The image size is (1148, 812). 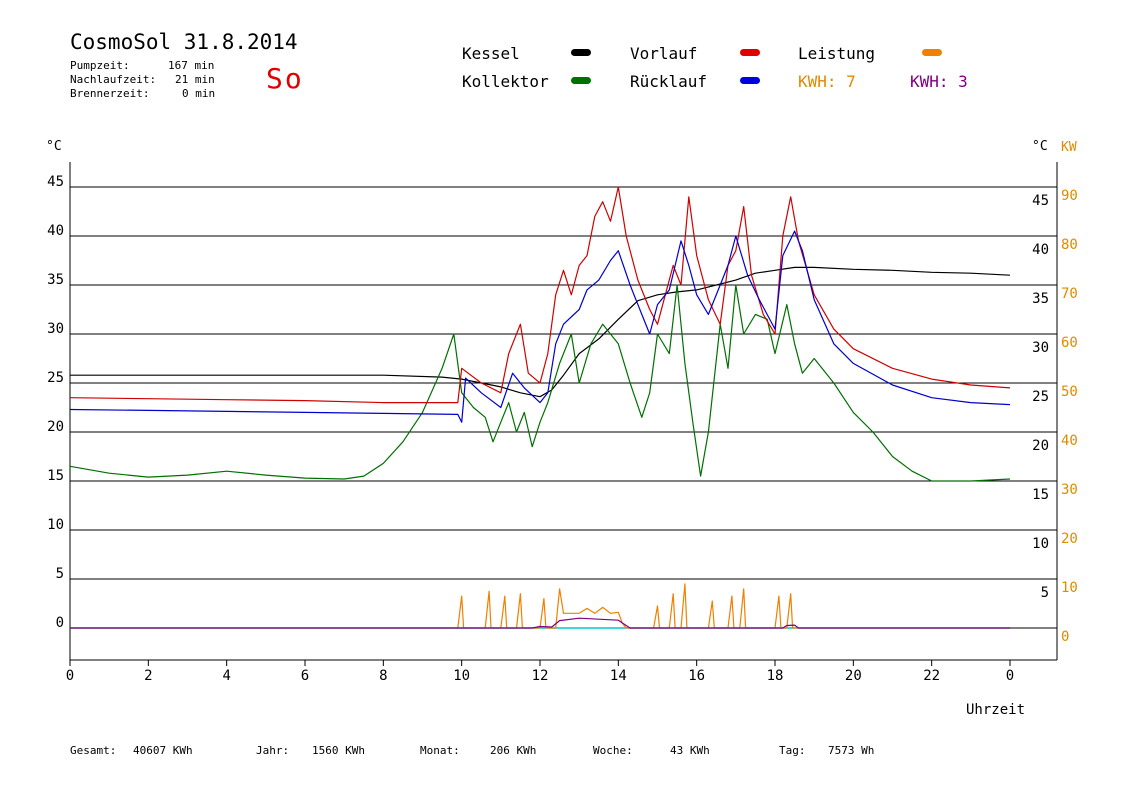 I want to click on y-tick-label-left: 20, so click(x=55, y=427).